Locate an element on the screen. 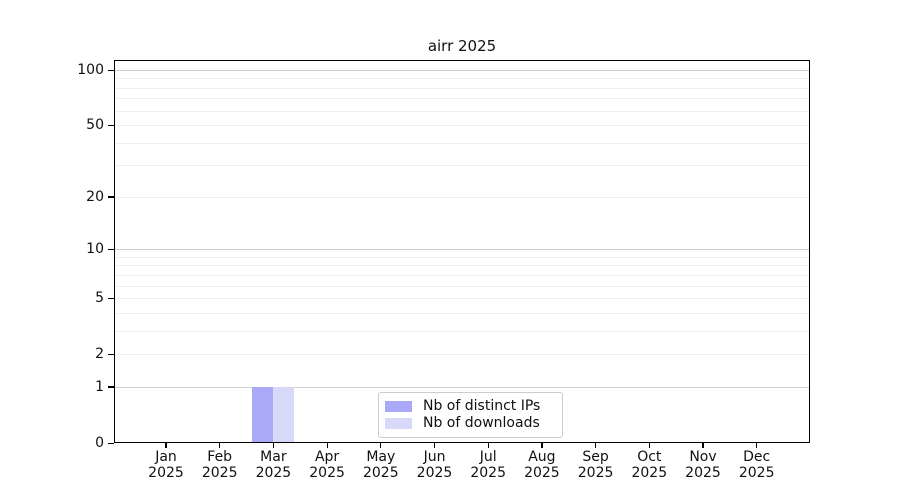 Image resolution: width=900 pixels, height=500 pixels. x-tick-label: Aug 2025 is located at coordinates (542, 465).